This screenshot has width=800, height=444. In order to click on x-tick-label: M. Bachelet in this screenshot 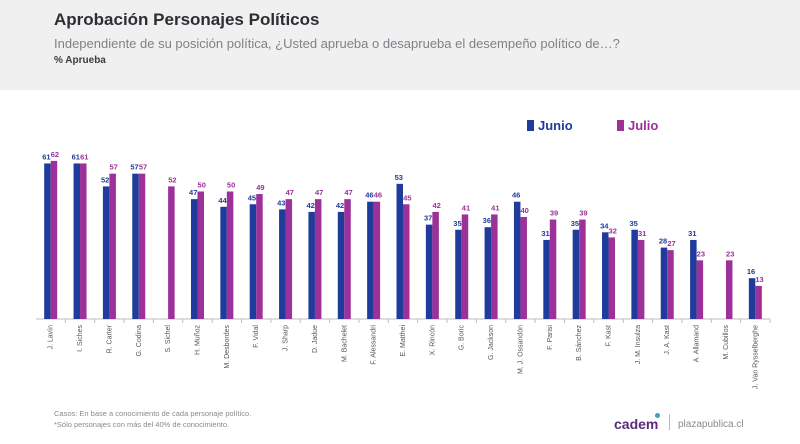, I will do `click(344, 343)`.